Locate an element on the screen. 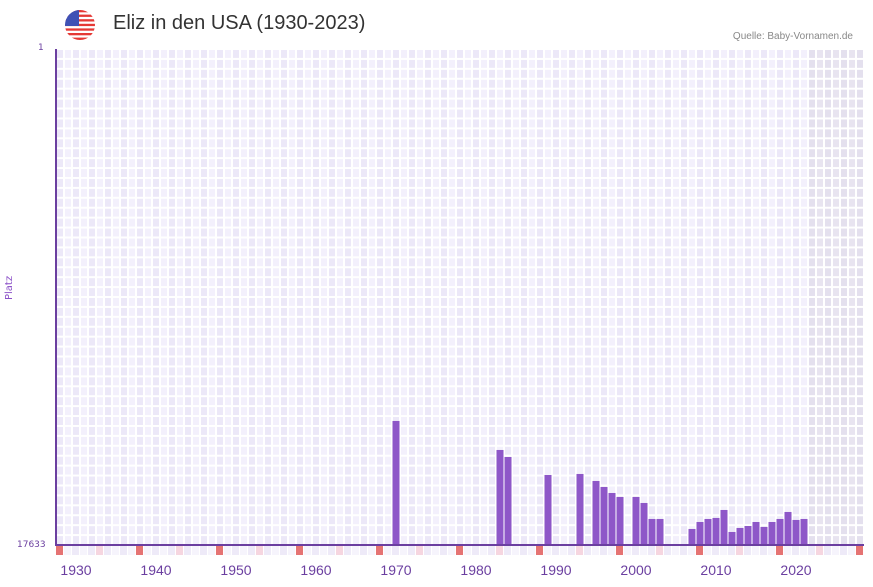 The height and width of the screenshot is (587, 873). x-tick-label: 1970 is located at coordinates (396, 570).